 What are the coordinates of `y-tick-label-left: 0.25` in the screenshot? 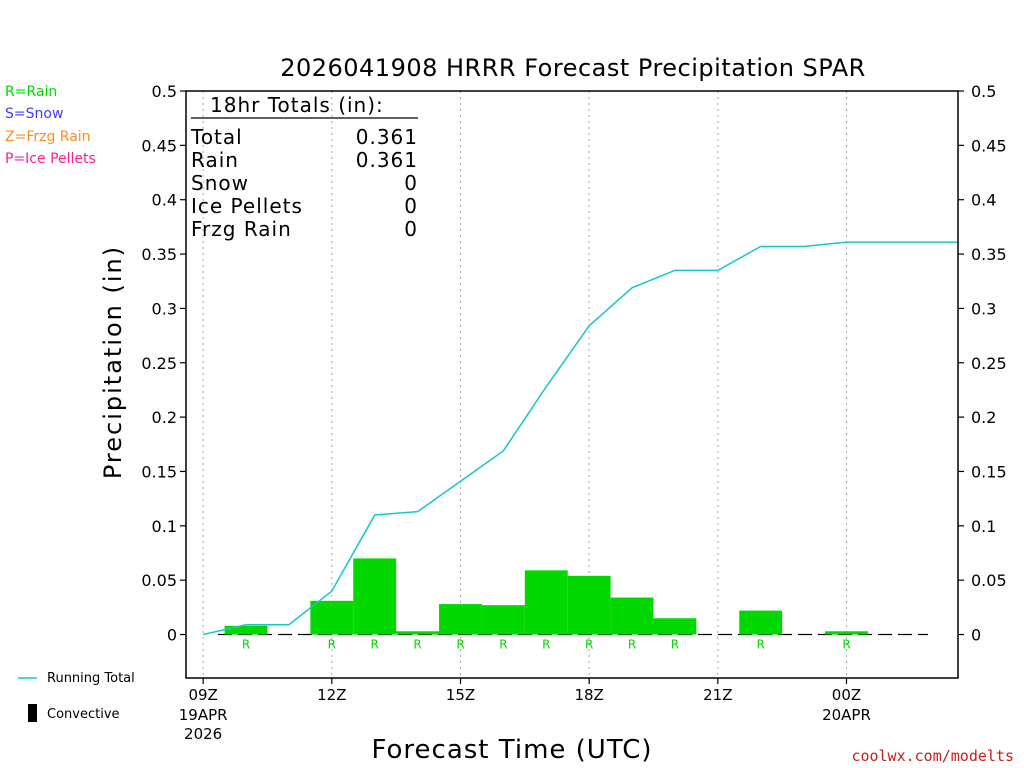 It's located at (159, 363).